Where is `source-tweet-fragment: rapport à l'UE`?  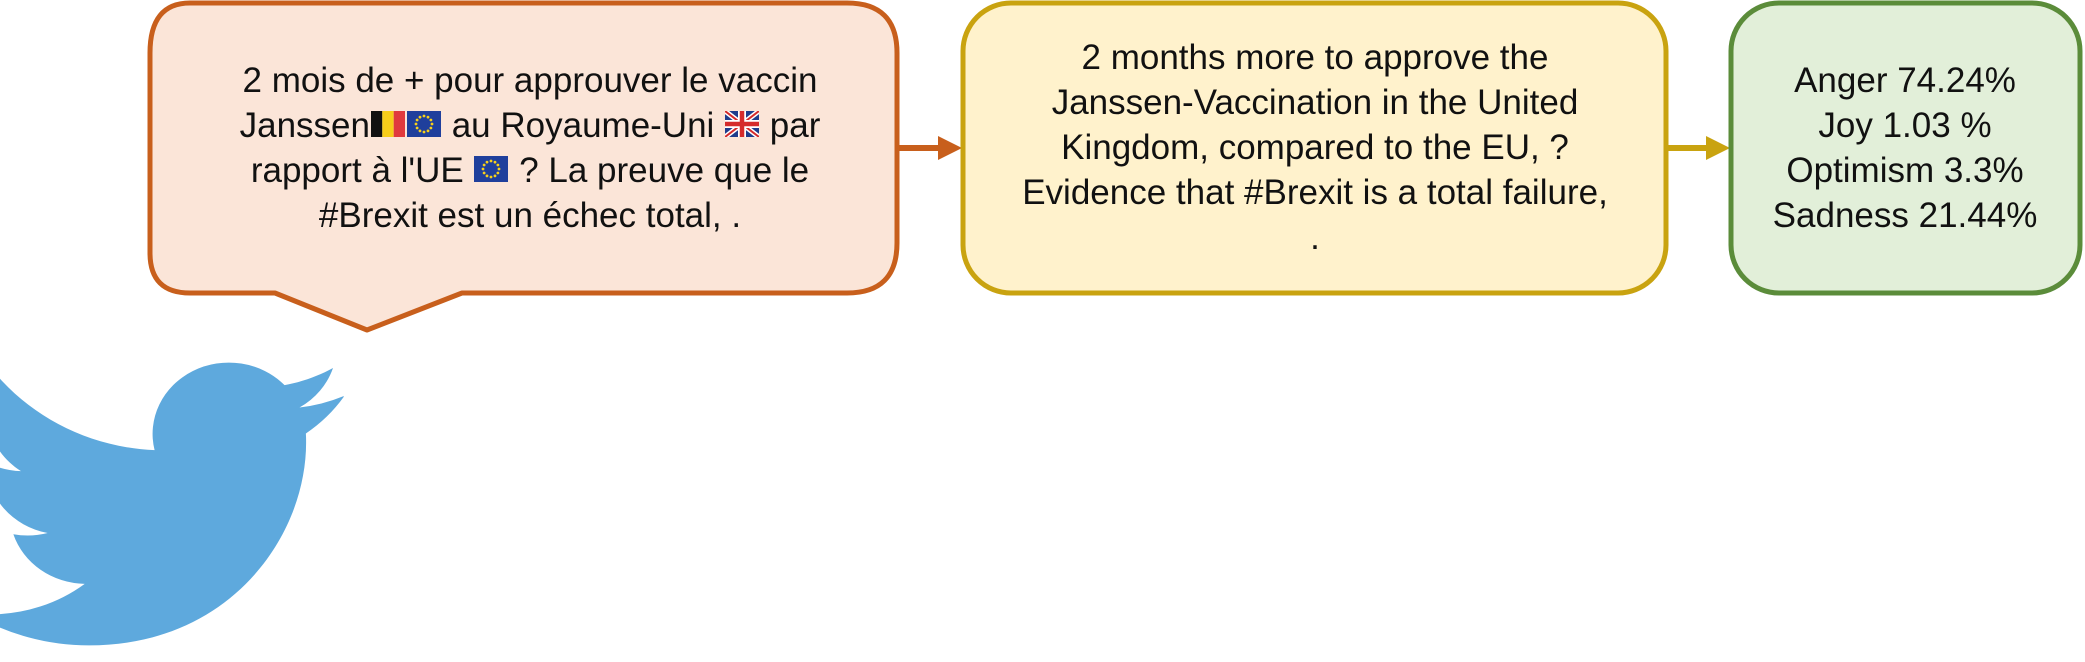 source-tweet-fragment: rapport à l'UE is located at coordinates (362, 170).